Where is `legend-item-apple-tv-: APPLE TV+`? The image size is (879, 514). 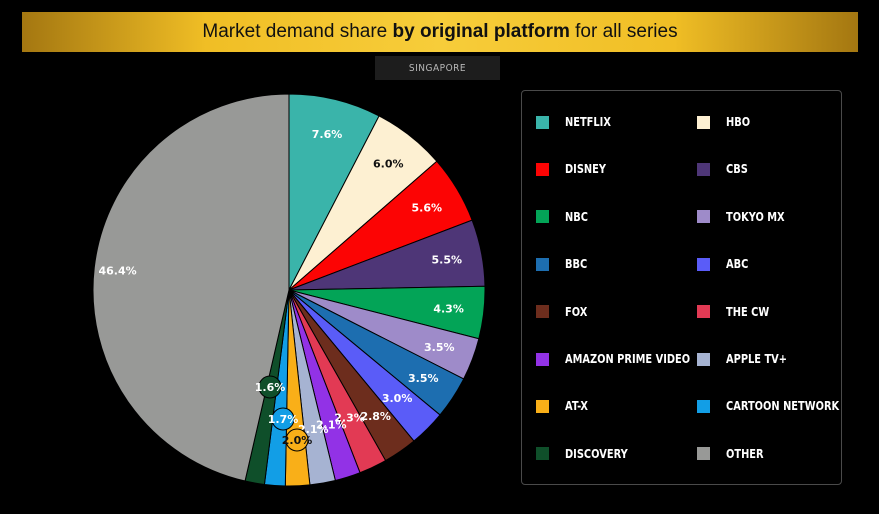
legend-item-apple-tv-: APPLE TV+ is located at coordinates (748, 359).